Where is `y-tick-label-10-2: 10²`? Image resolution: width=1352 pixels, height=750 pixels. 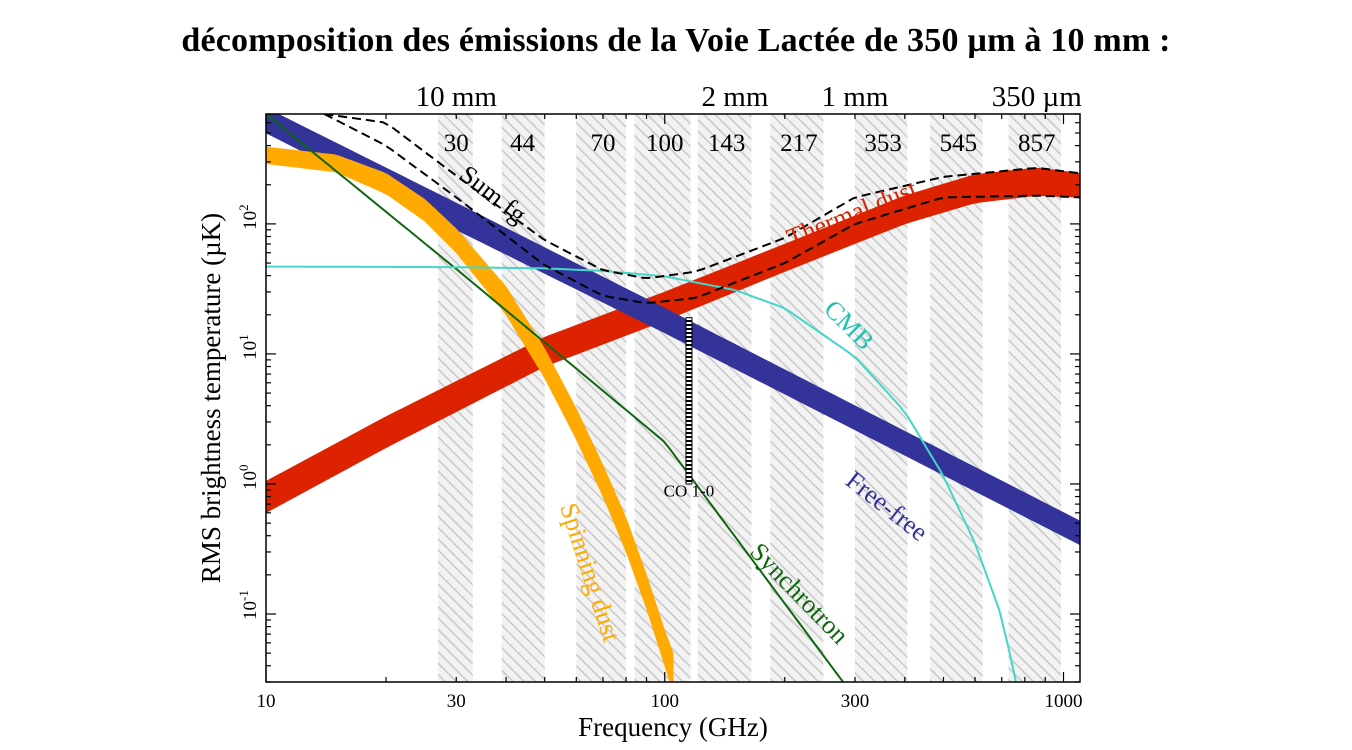
y-tick-label-10-2: 10² is located at coordinates (248, 217).